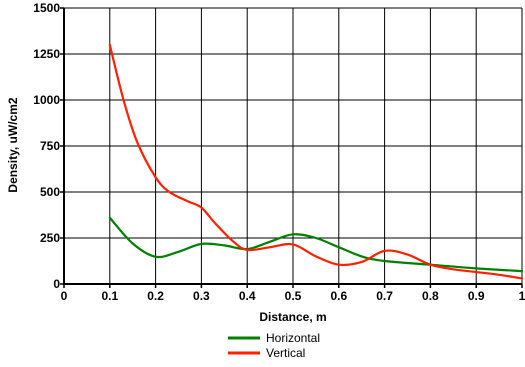 This screenshot has width=525, height=367. I want to click on x-tick-label-10: 1, so click(522, 296).